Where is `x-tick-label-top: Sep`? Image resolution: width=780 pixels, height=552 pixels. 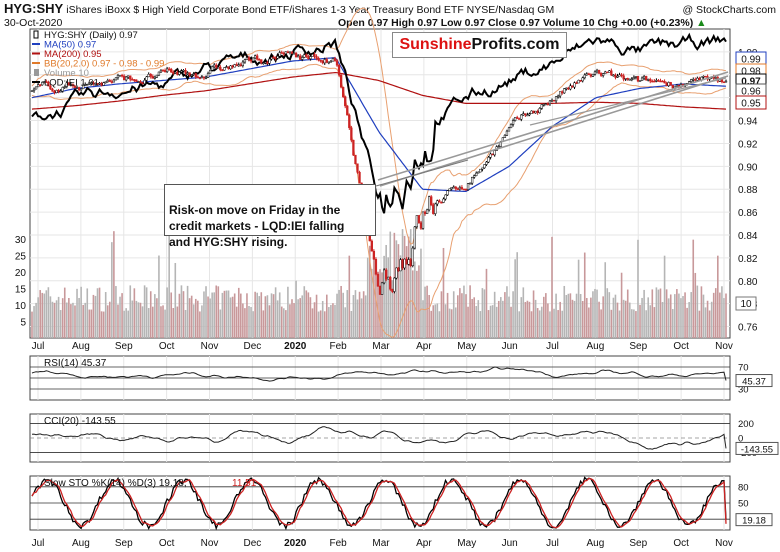 x-tick-label-top: Sep is located at coordinates (124, 346).